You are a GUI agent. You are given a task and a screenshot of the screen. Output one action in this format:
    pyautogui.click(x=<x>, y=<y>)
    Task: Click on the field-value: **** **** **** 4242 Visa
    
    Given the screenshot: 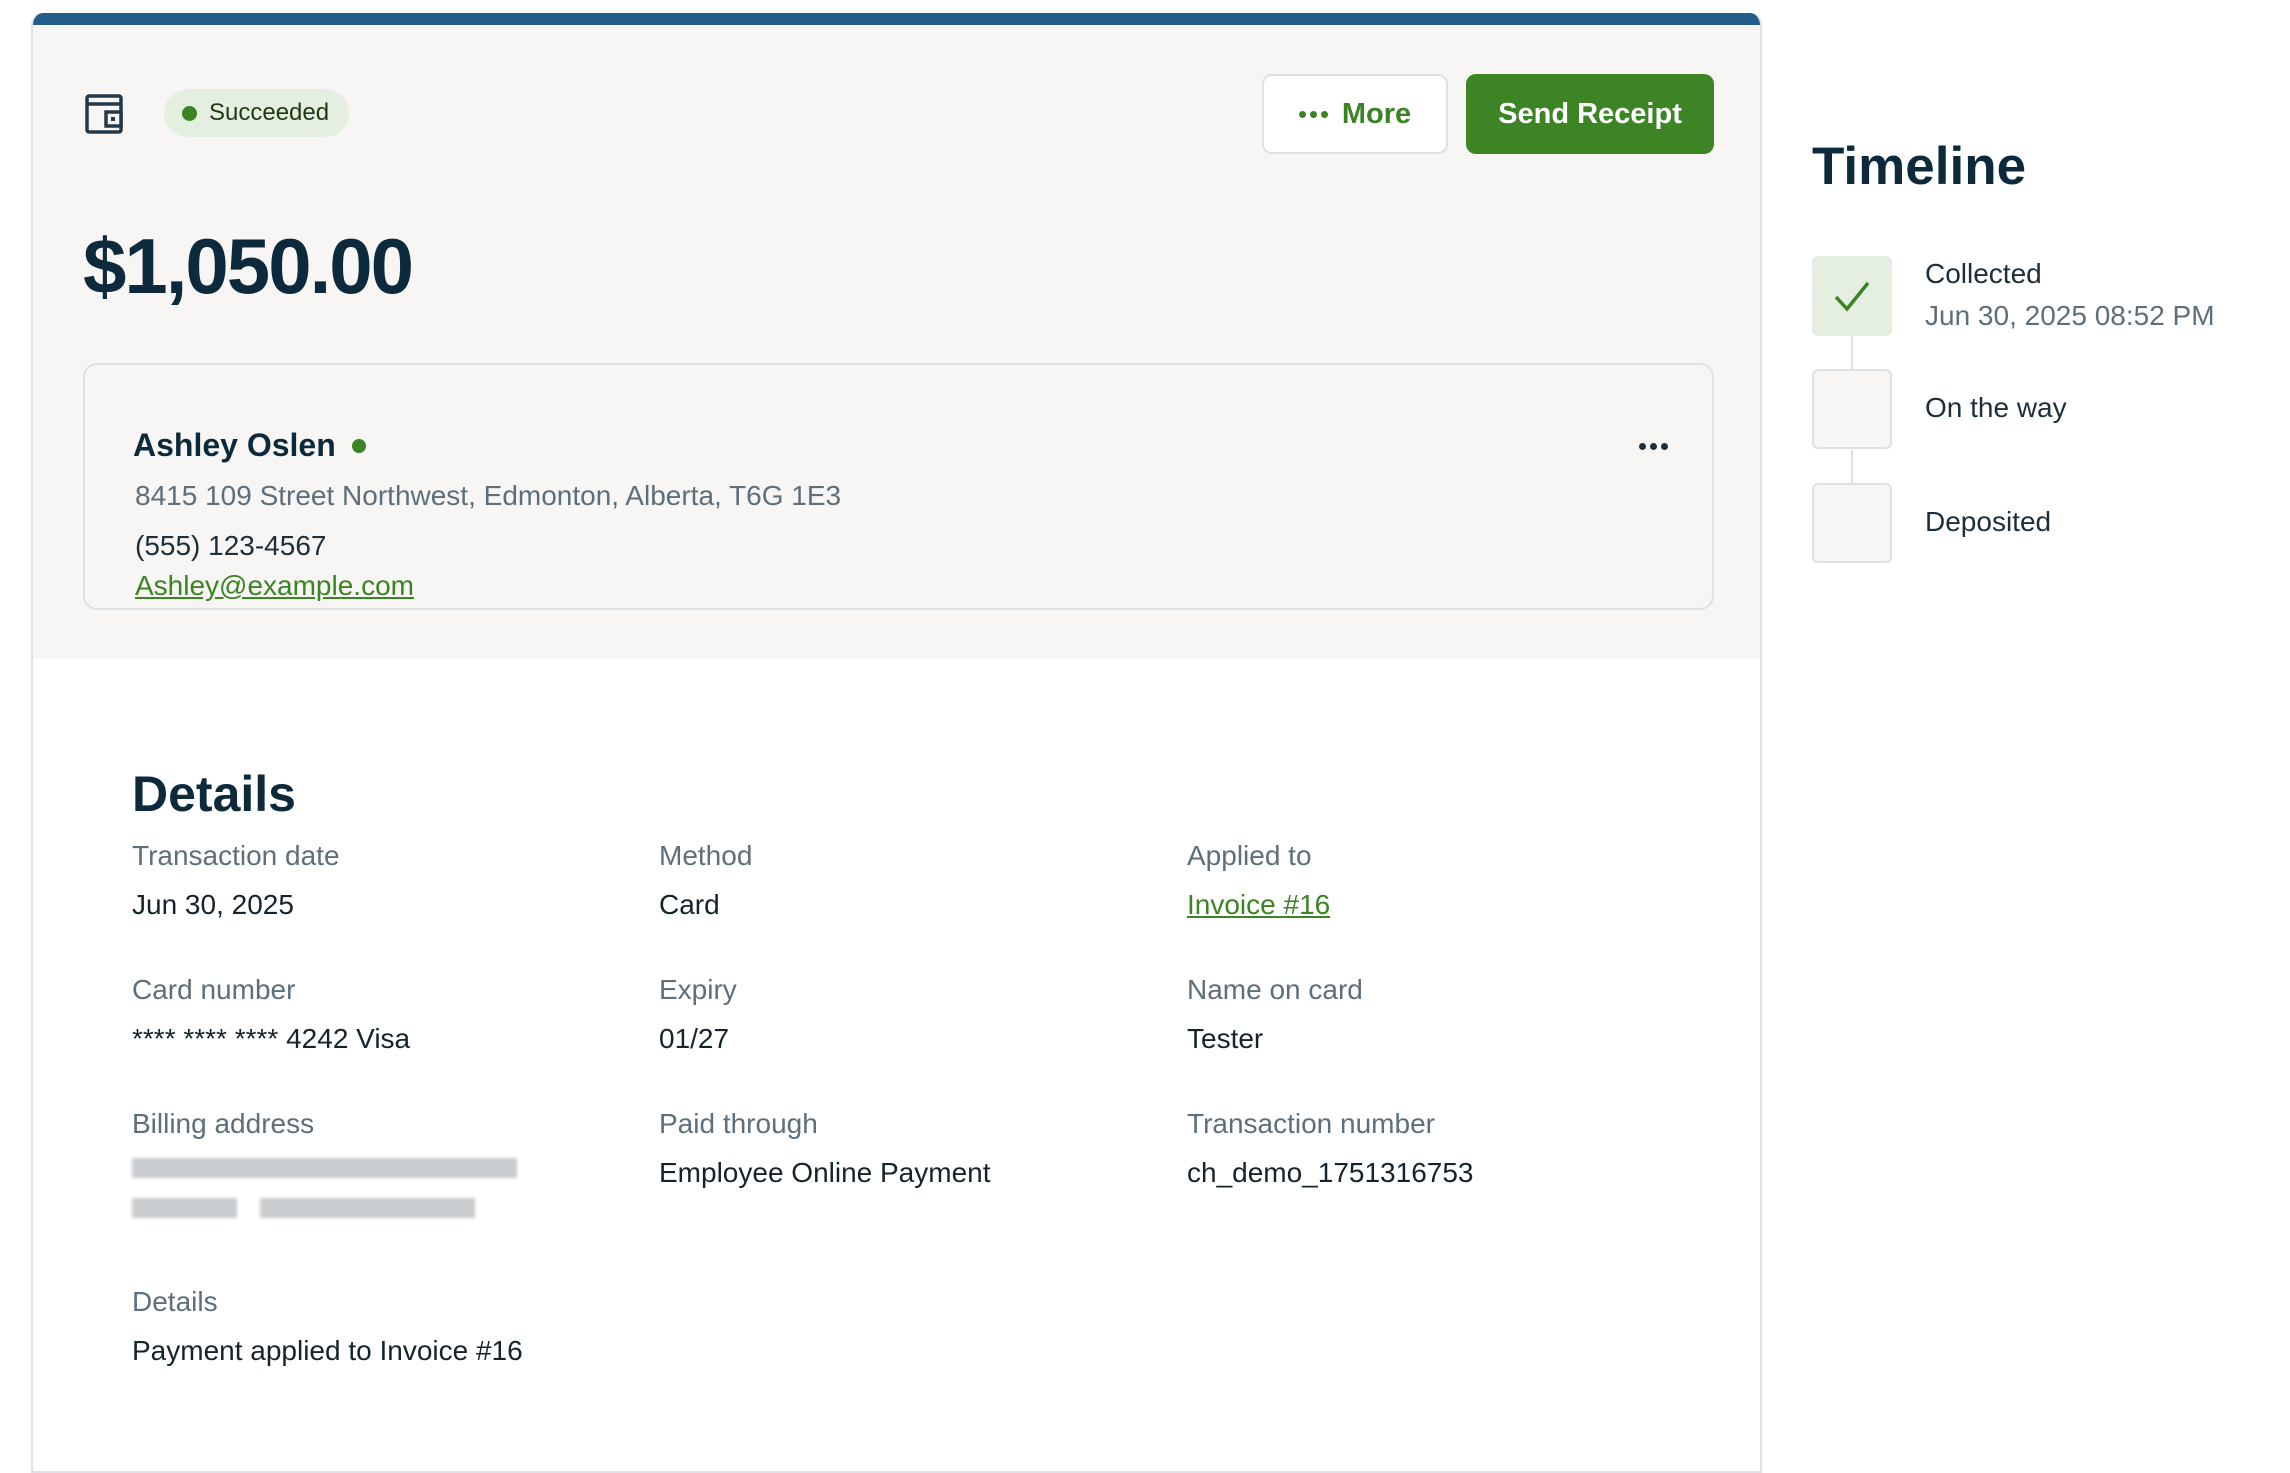 What is the action you would take?
    pyautogui.click(x=271, y=1038)
    